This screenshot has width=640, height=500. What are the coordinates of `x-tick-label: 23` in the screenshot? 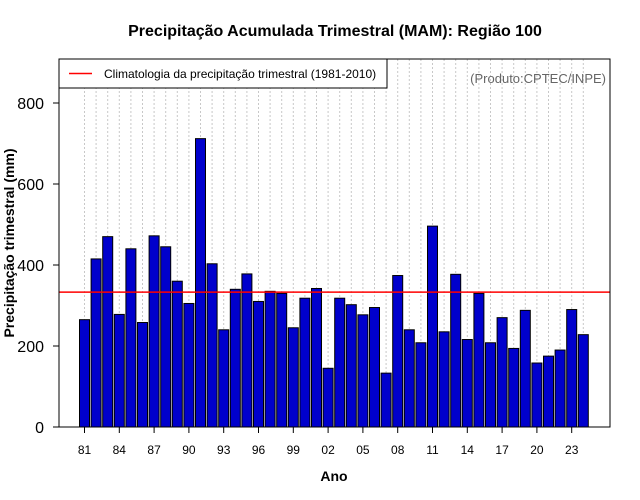 It's located at (572, 450).